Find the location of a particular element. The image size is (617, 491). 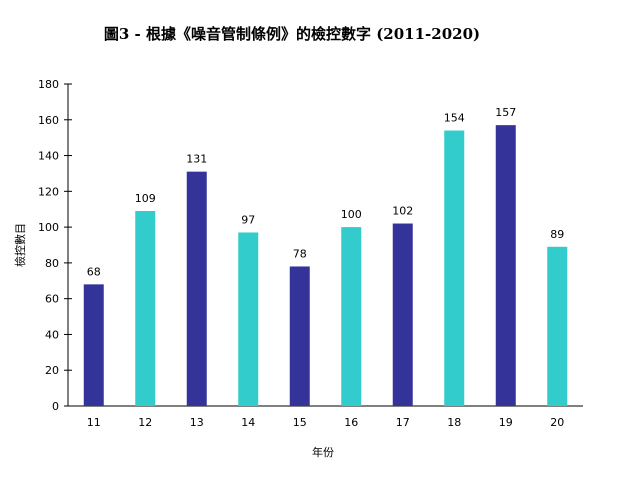

x-tick-label: 14 is located at coordinates (248, 422).